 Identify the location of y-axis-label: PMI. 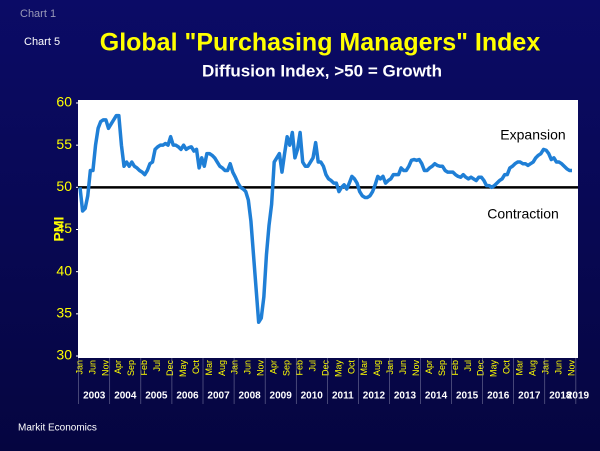
(59, 229).